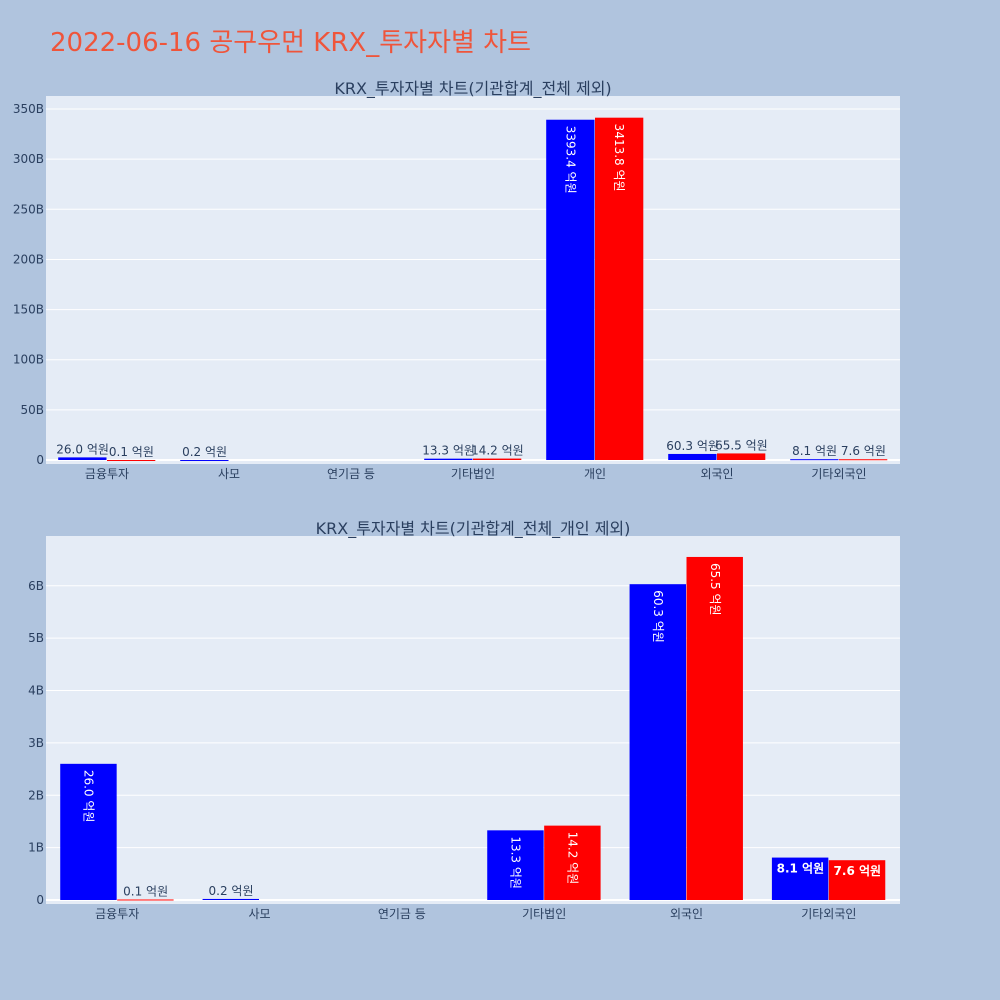  Describe the element at coordinates (570, 160) in the screenshot. I see `data-label: 3393.4 억원` at that location.